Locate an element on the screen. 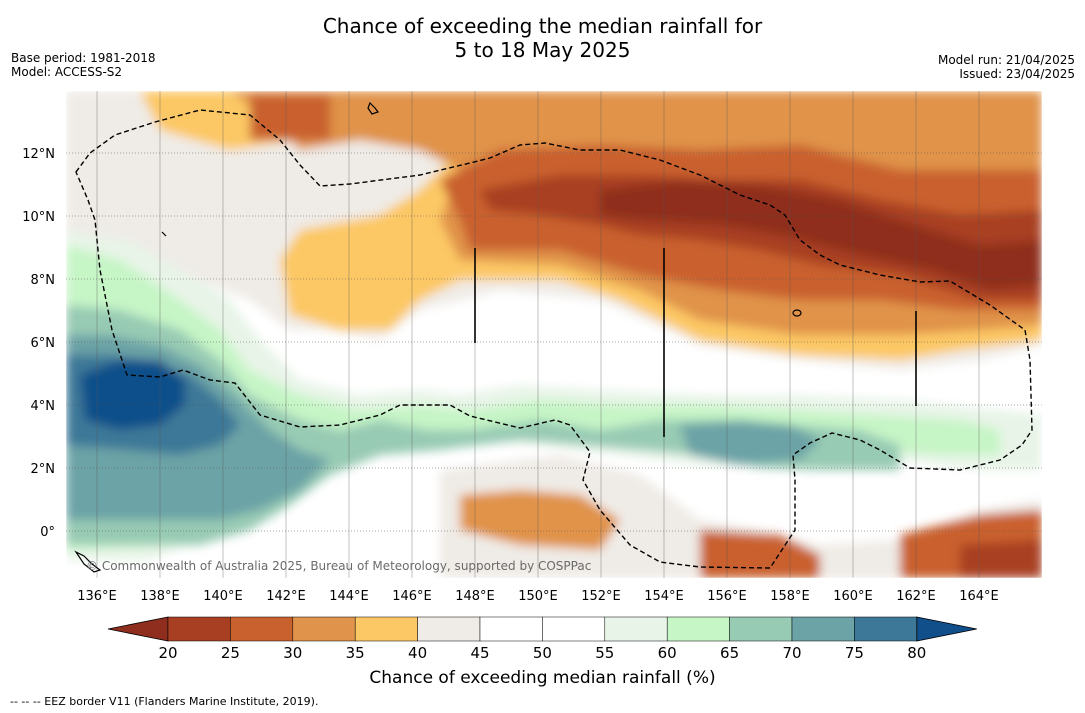  lat-label: 0° is located at coordinates (47, 532).